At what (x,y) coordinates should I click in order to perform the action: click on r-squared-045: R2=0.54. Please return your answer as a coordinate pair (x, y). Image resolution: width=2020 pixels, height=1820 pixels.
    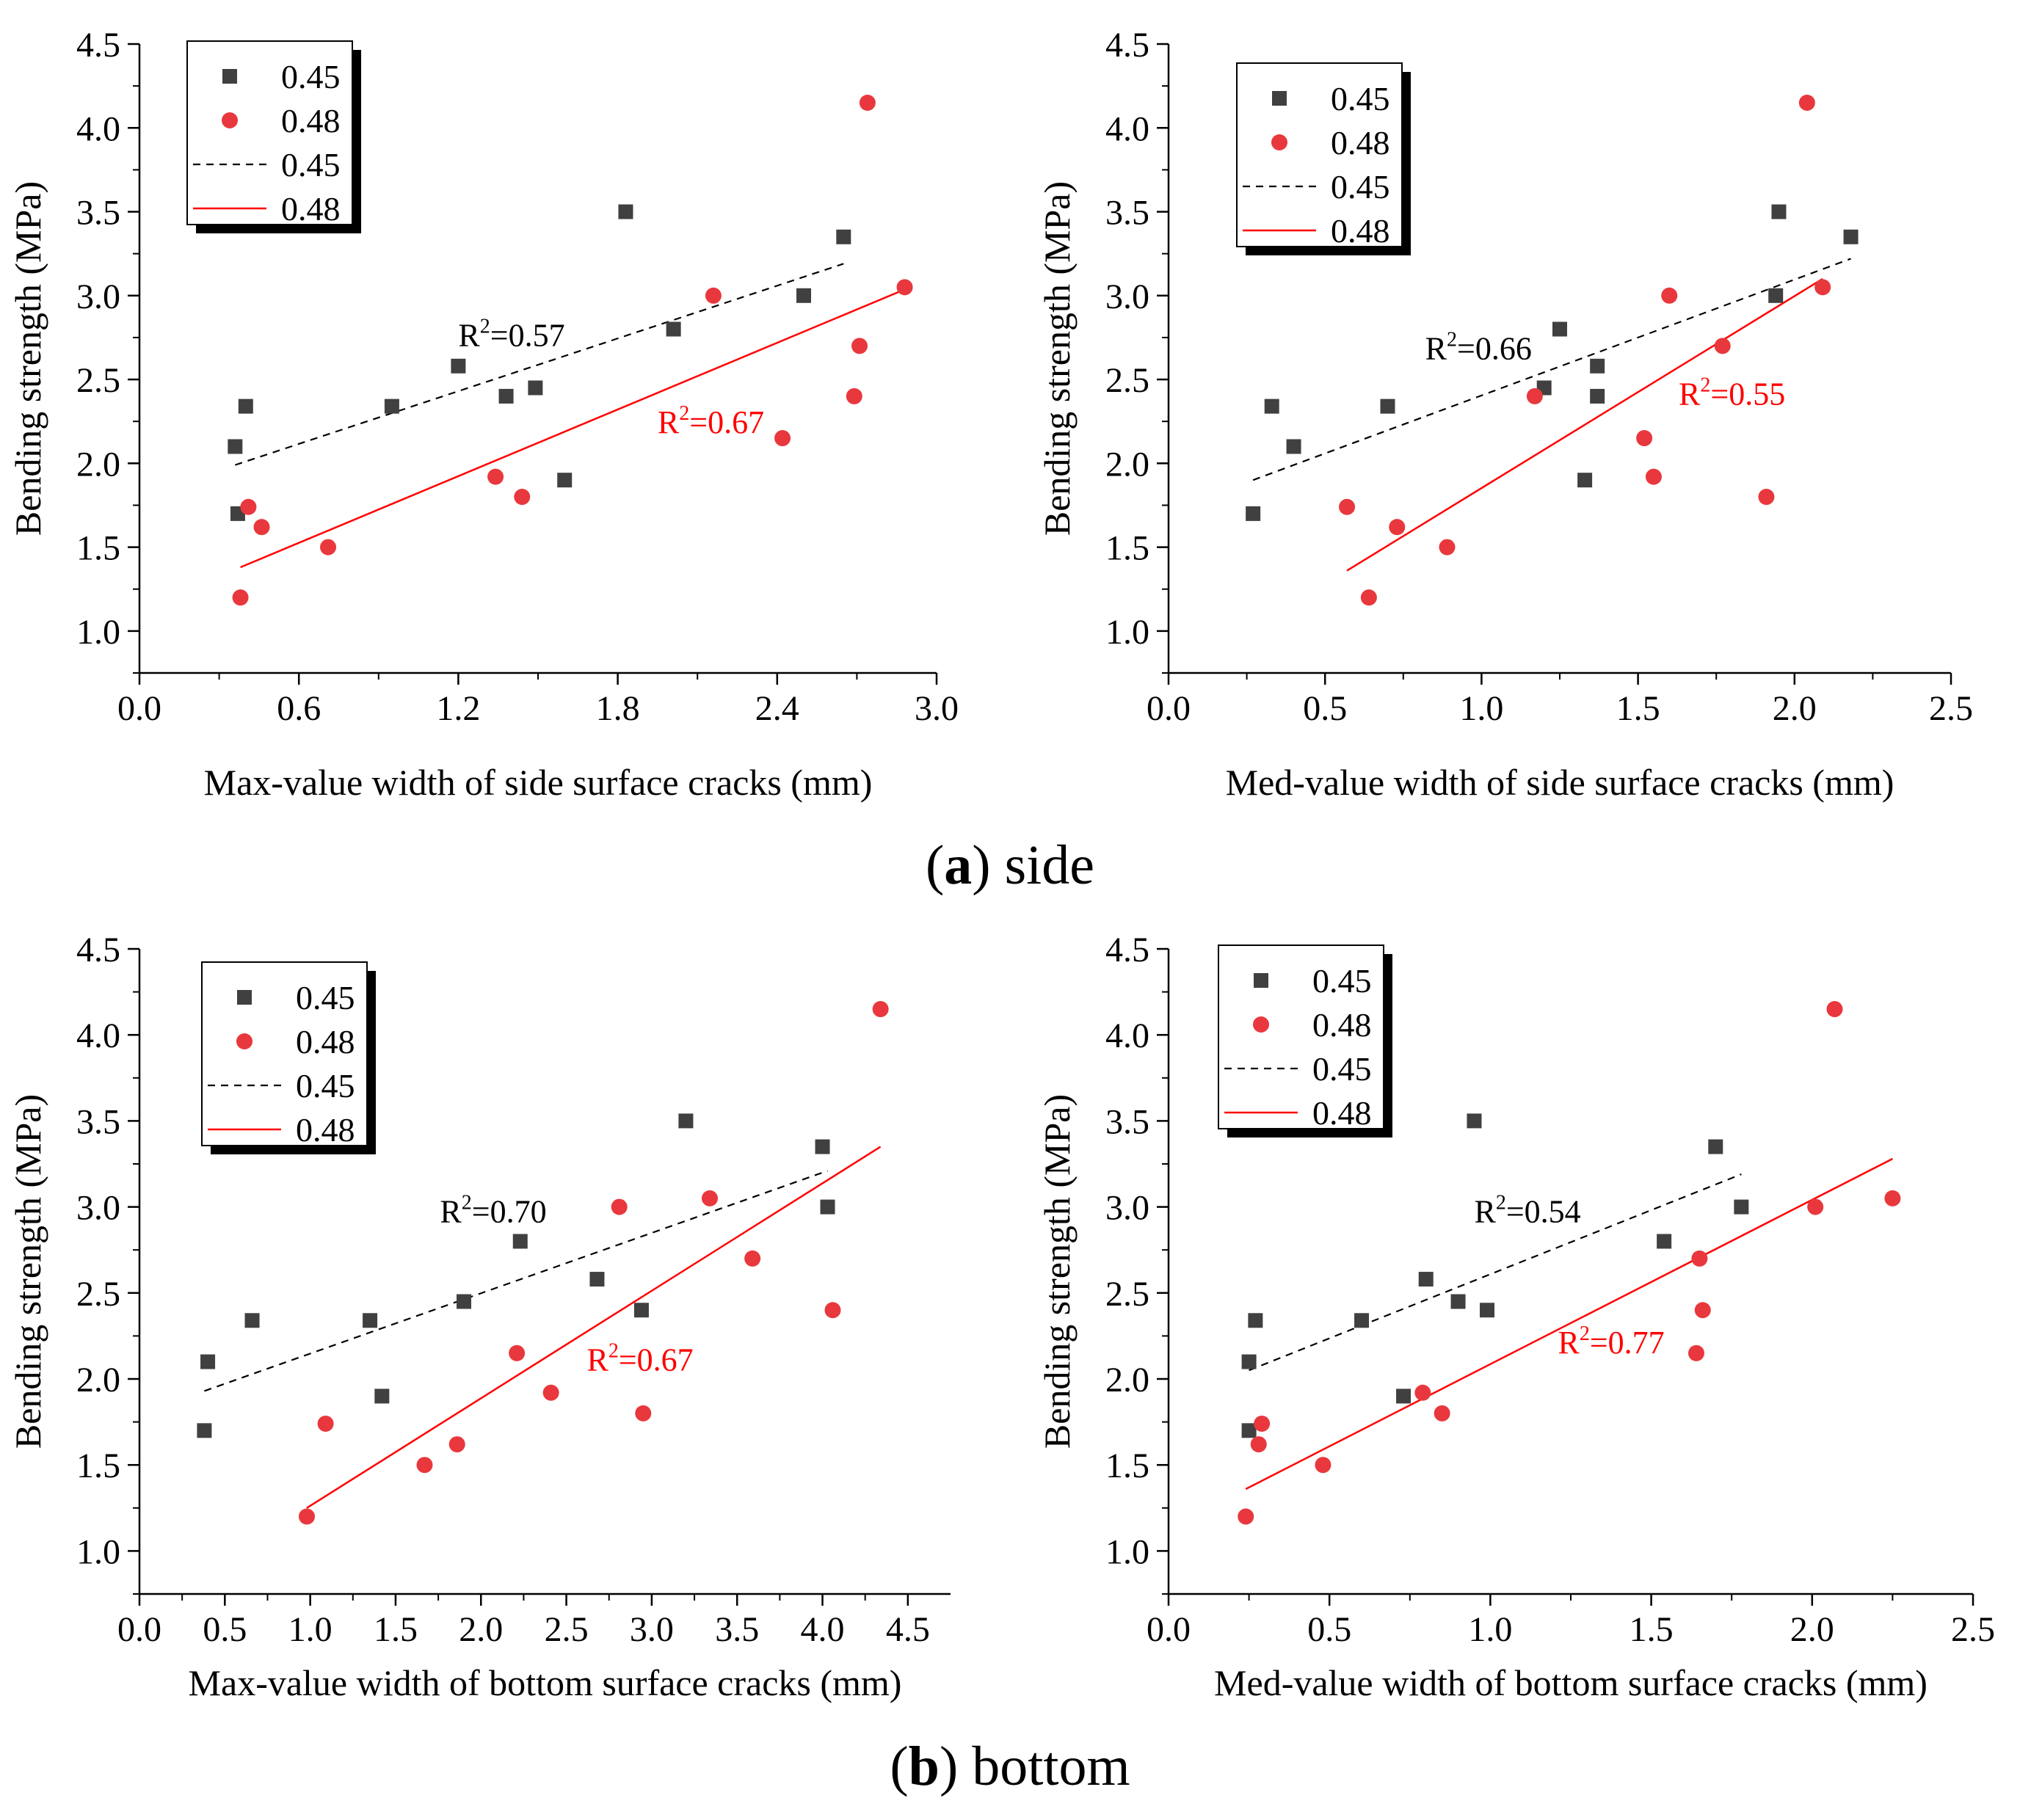
    Looking at the image, I should click on (1527, 1211).